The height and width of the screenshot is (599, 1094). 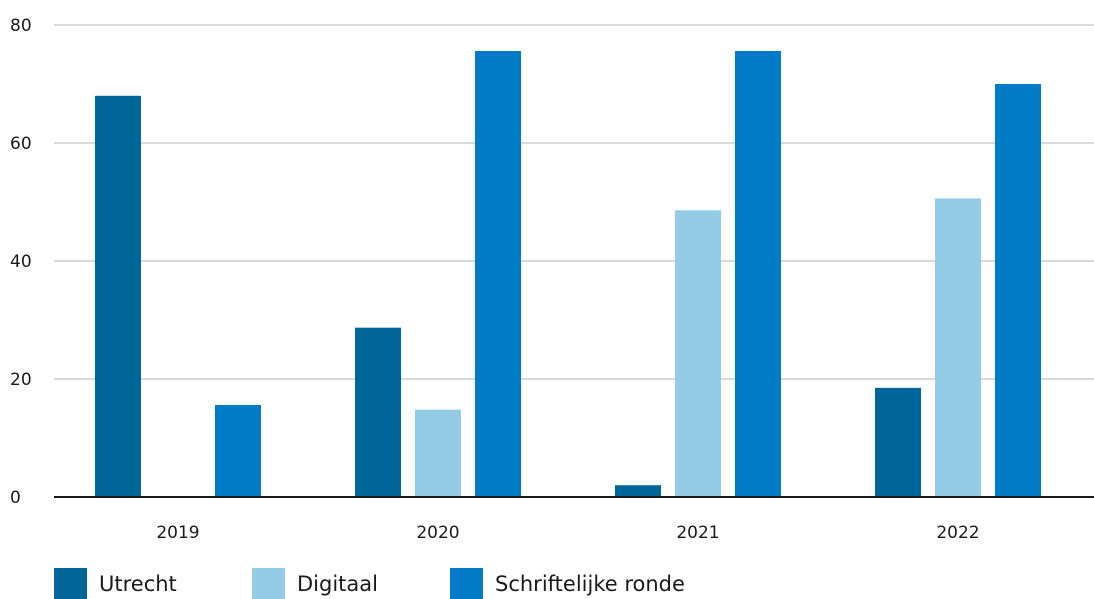 I want to click on y-tick-label: 60, so click(x=21, y=144).